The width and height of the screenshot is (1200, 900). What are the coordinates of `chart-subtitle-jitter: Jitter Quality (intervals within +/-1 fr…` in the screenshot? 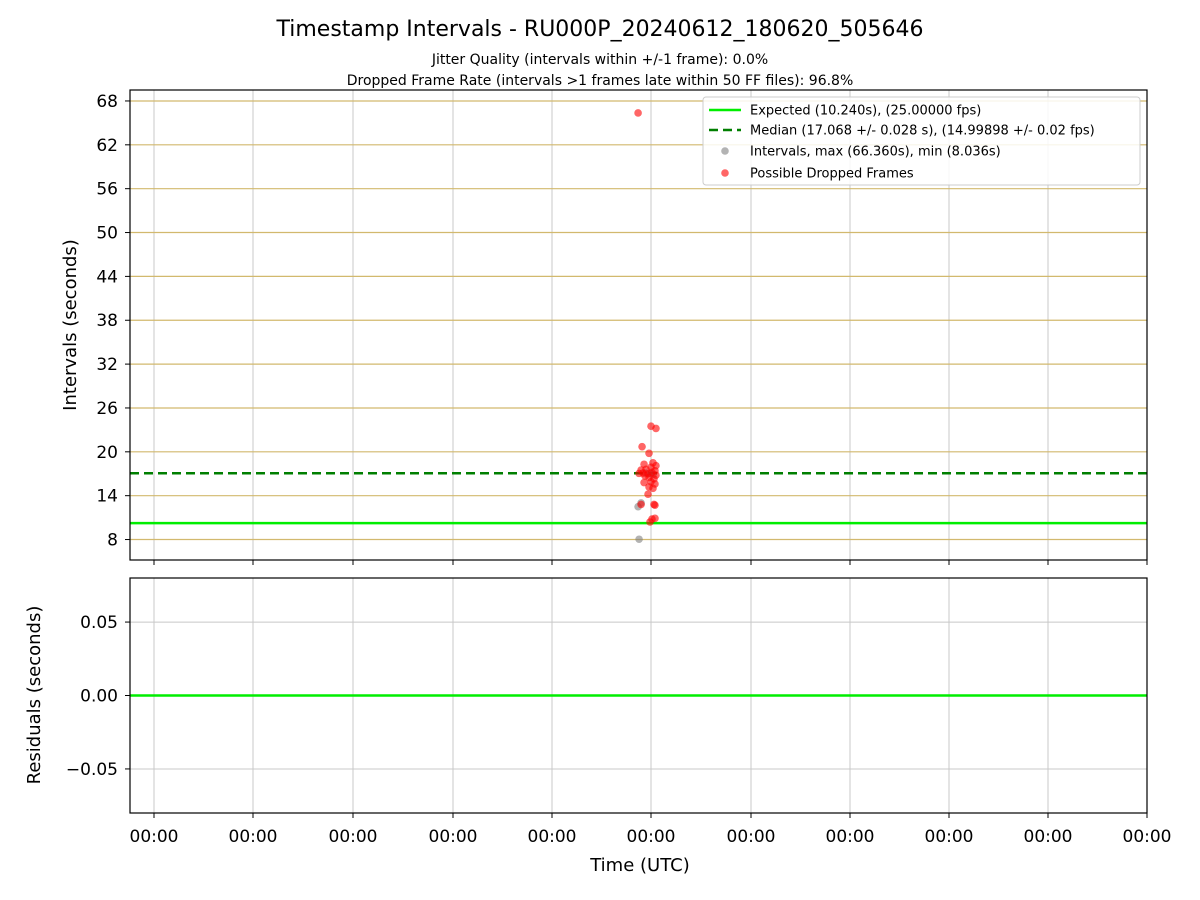 It's located at (599, 60).